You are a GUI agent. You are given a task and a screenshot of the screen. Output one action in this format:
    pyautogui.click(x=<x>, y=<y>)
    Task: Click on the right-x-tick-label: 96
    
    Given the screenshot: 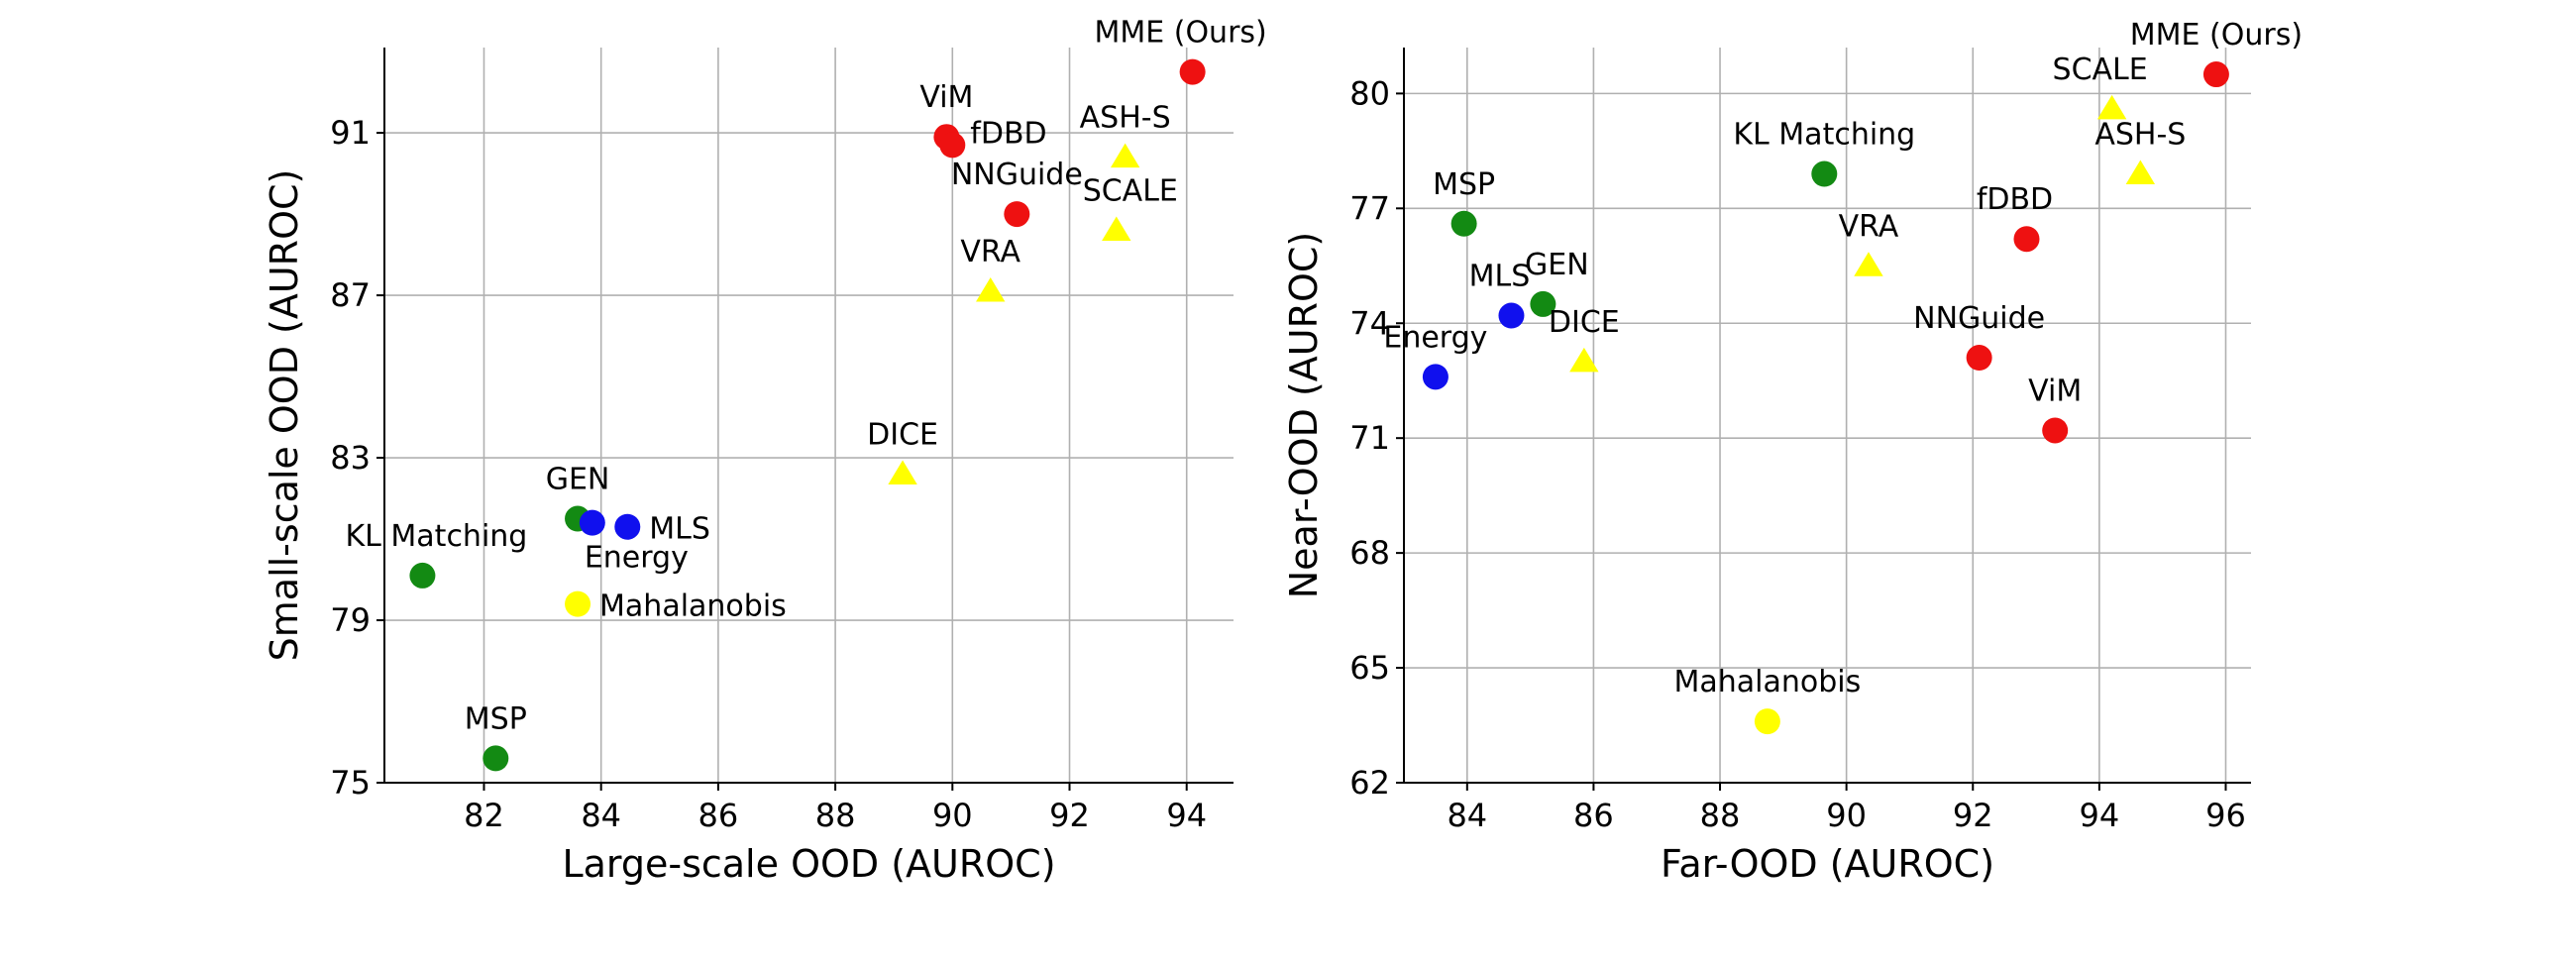 What is the action you would take?
    pyautogui.click(x=2225, y=815)
    